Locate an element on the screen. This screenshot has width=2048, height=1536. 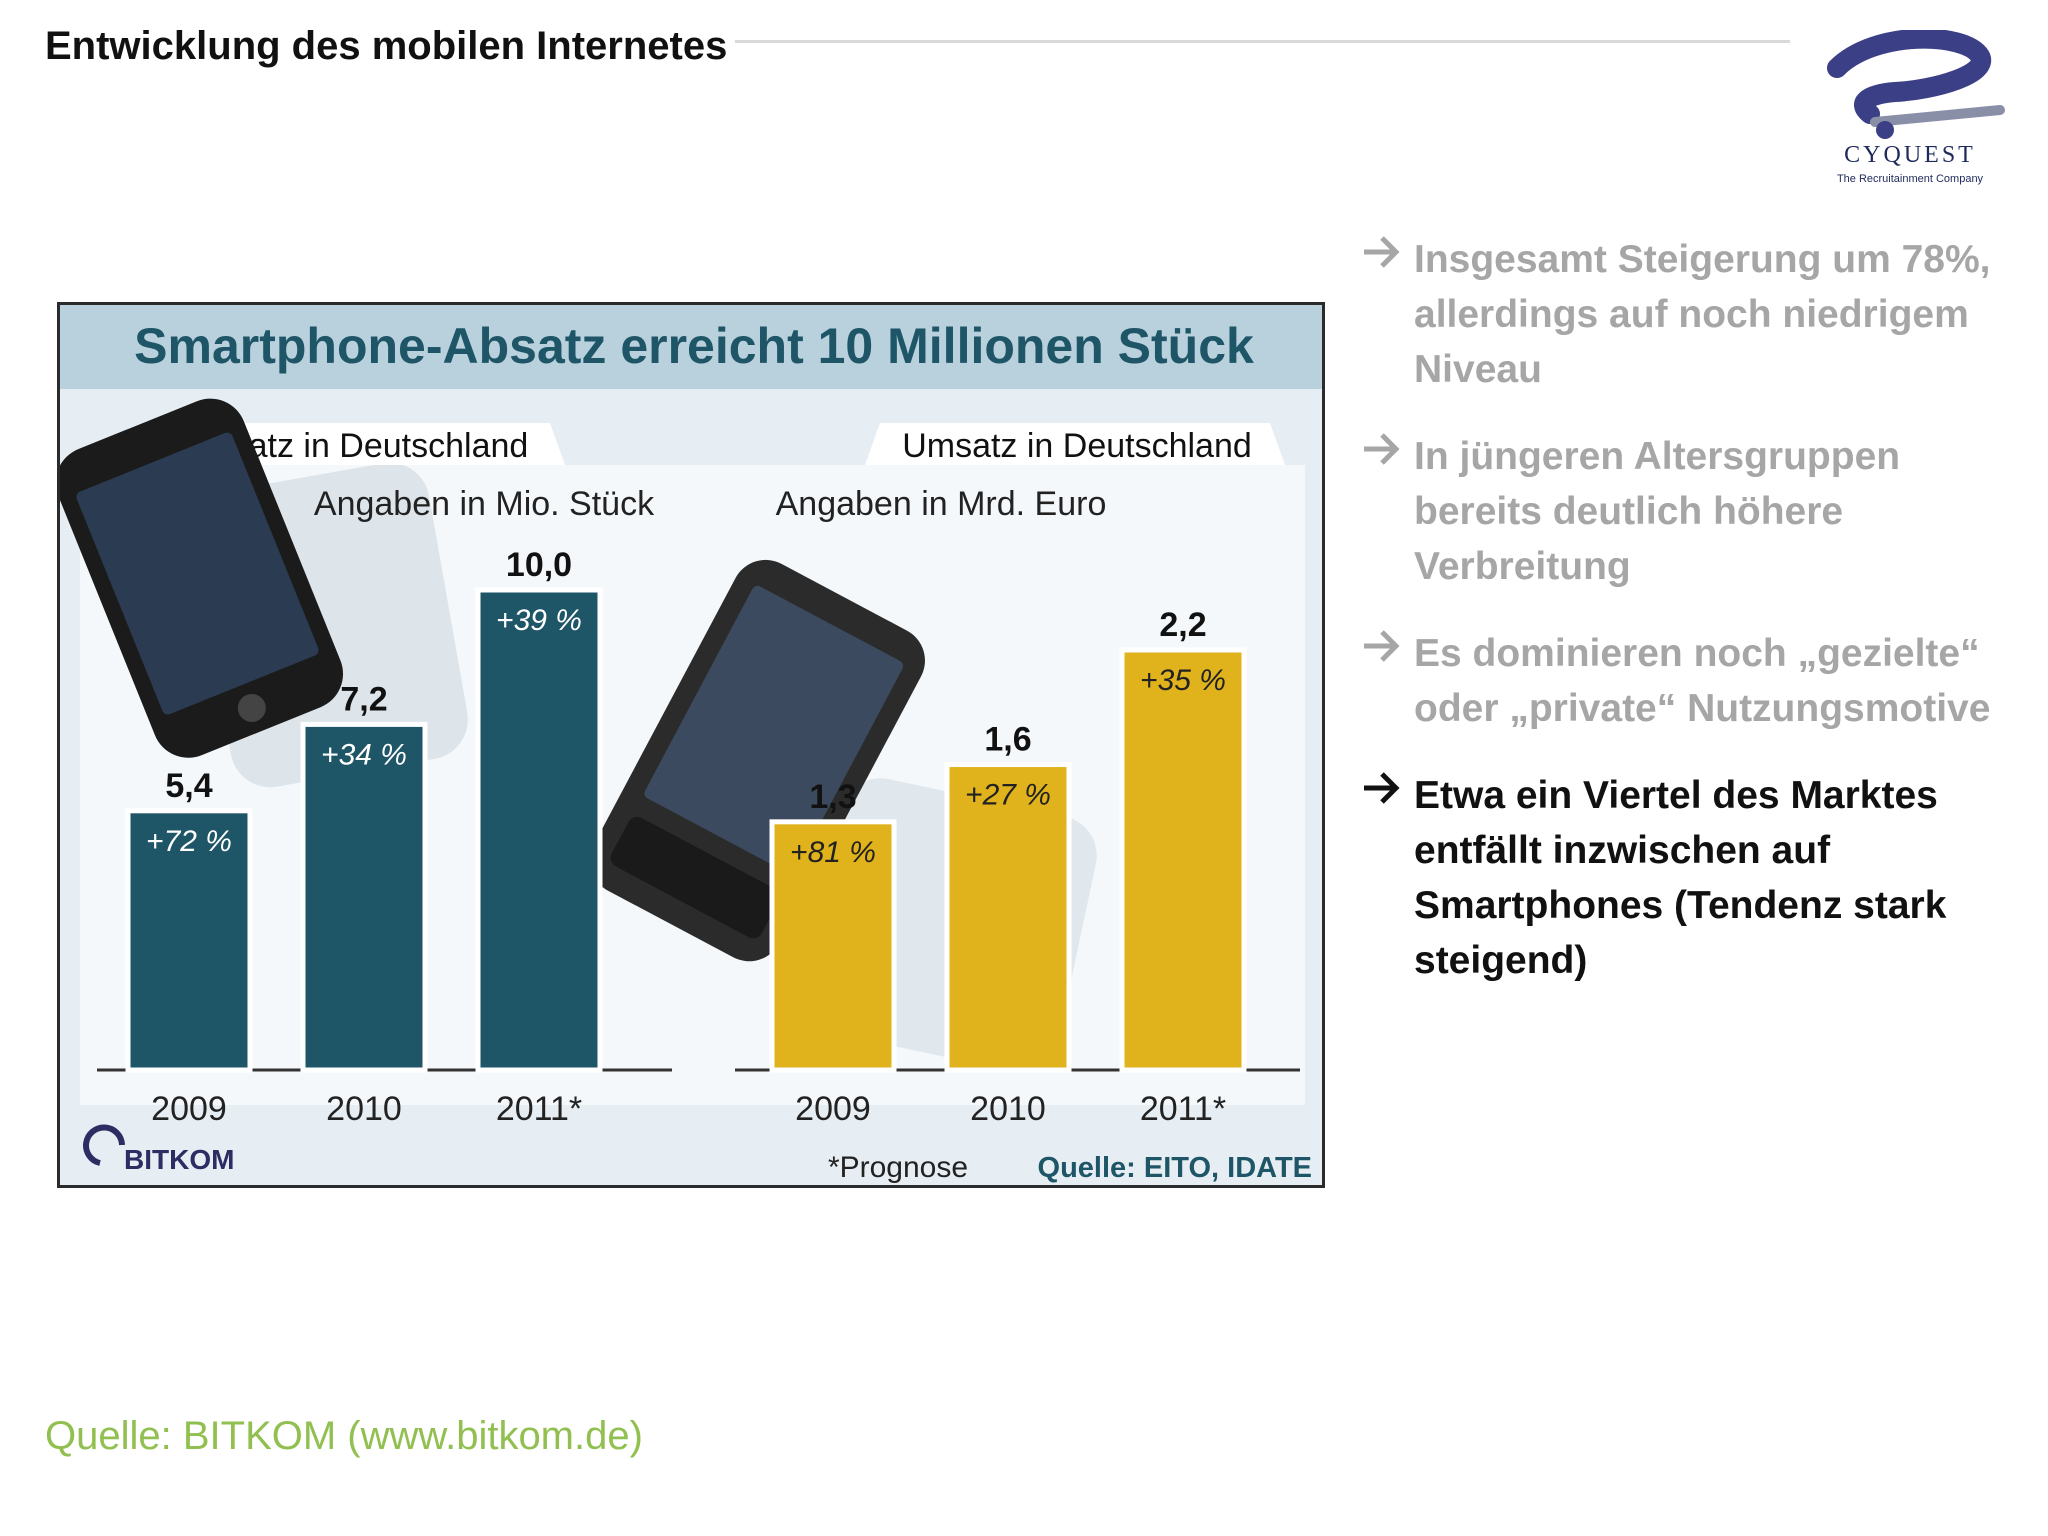
left-subtitle-tab is located at coordinates (367, 444).